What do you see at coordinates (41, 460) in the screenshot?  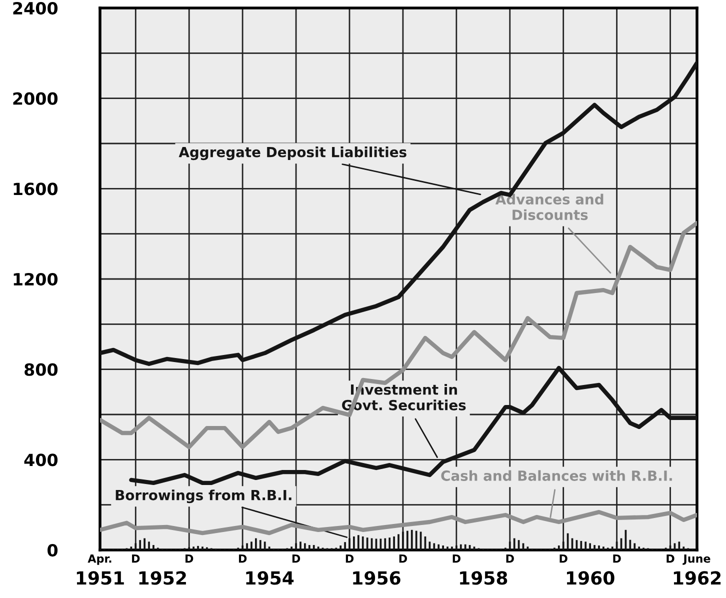 I see `y-tick-label: 400` at bounding box center [41, 460].